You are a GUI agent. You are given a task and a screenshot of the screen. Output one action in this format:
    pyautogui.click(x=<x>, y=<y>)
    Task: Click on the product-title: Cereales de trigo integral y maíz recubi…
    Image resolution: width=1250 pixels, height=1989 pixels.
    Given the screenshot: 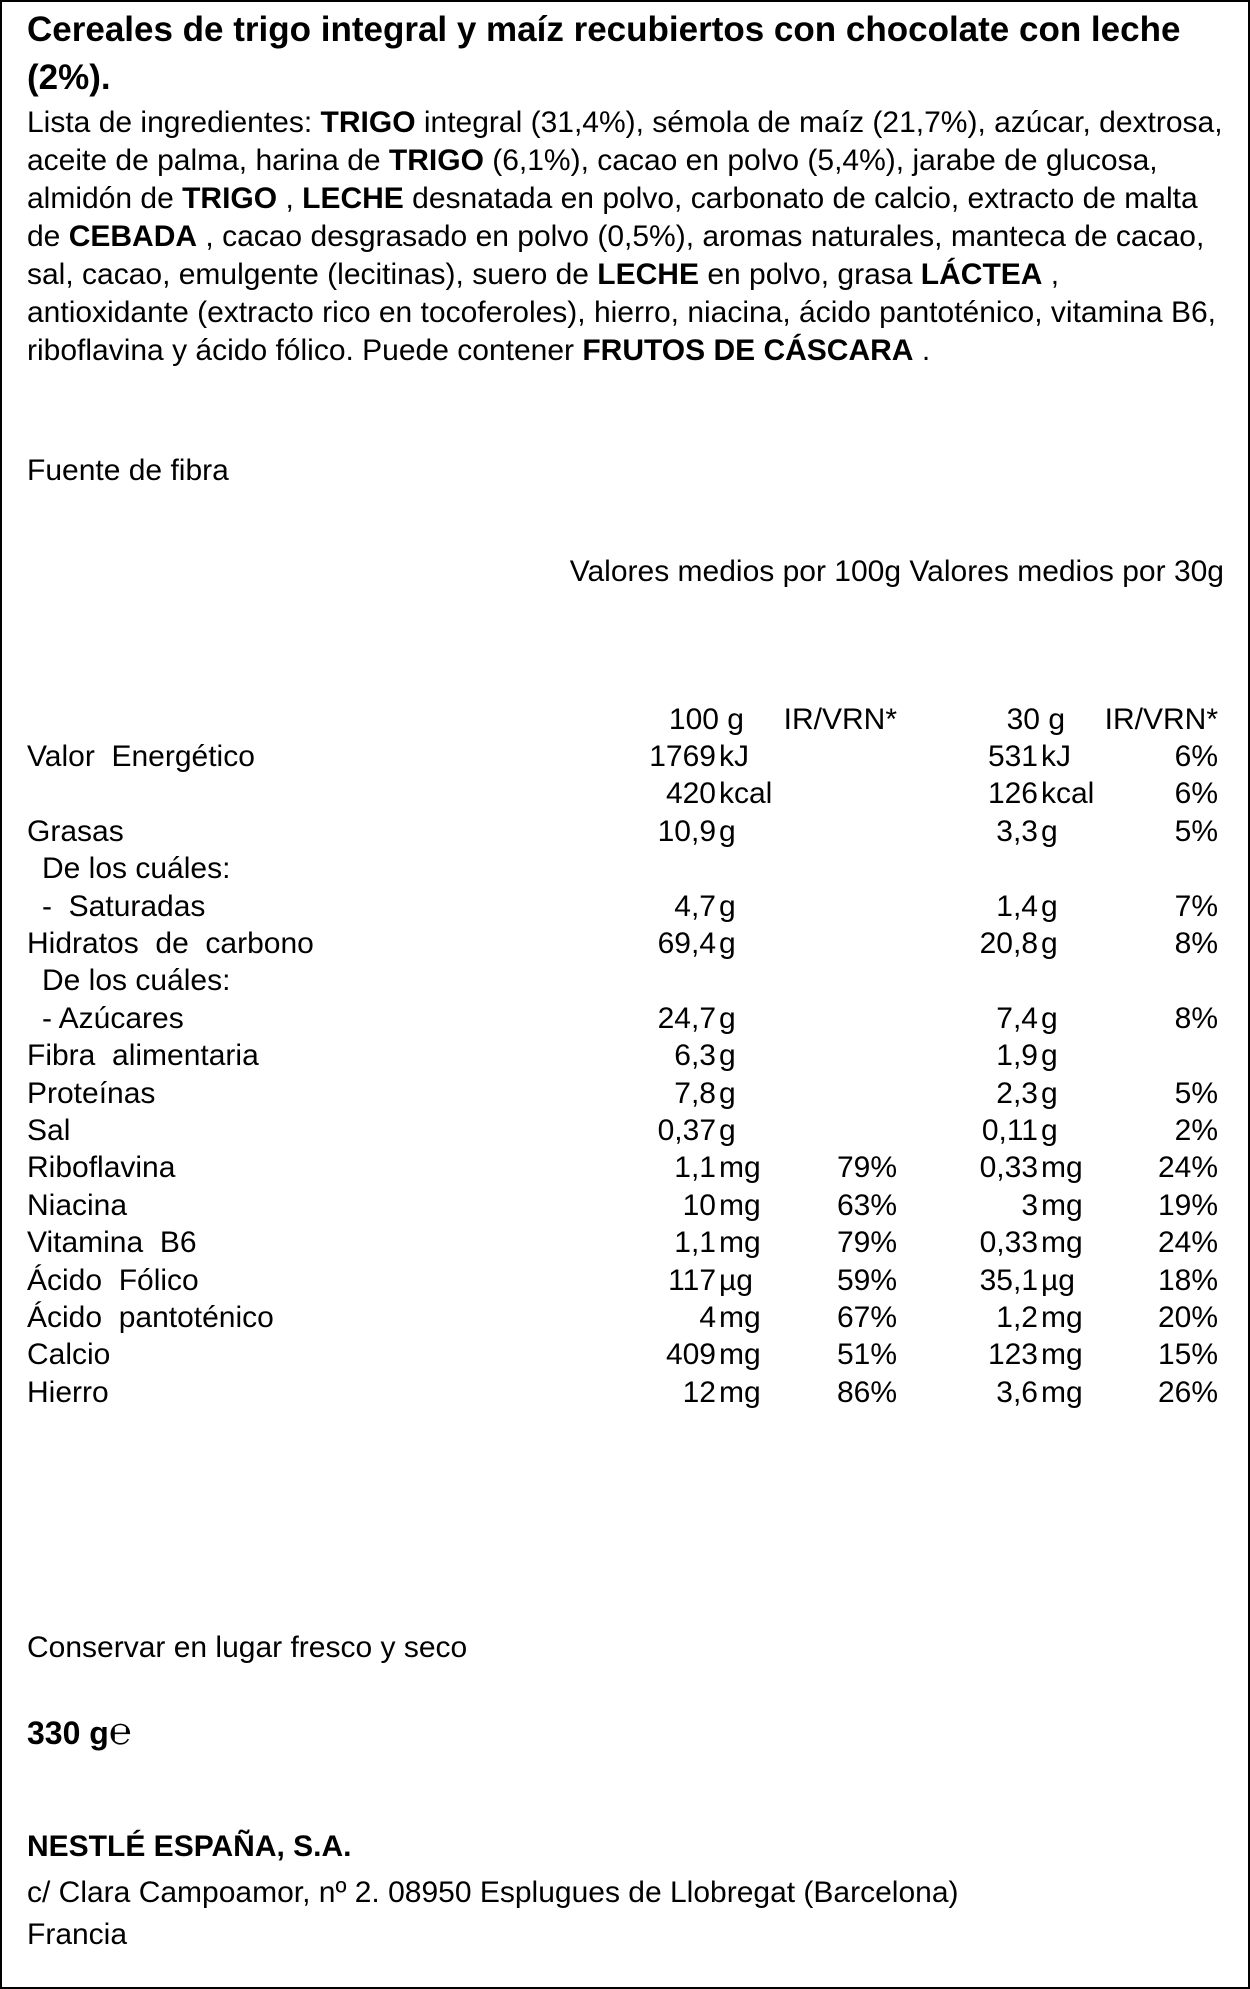 What is the action you would take?
    pyautogui.click(x=604, y=53)
    